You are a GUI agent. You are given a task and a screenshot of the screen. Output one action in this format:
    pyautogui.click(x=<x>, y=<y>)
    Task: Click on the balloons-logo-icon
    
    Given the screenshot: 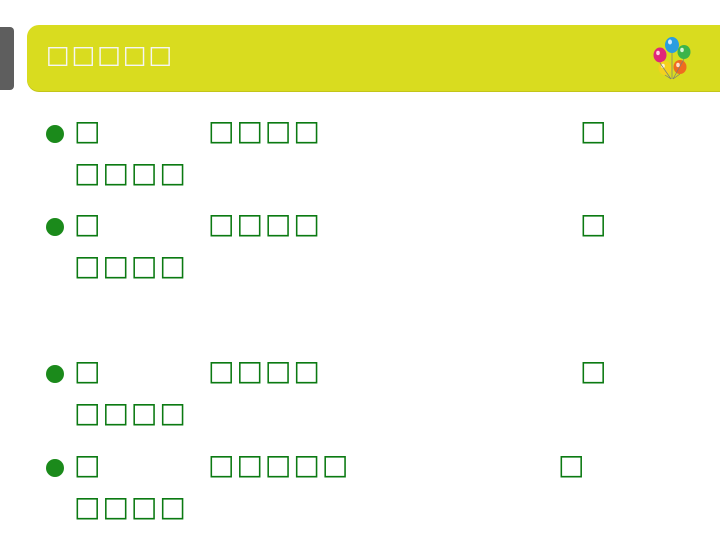 What is the action you would take?
    pyautogui.click(x=672, y=58)
    